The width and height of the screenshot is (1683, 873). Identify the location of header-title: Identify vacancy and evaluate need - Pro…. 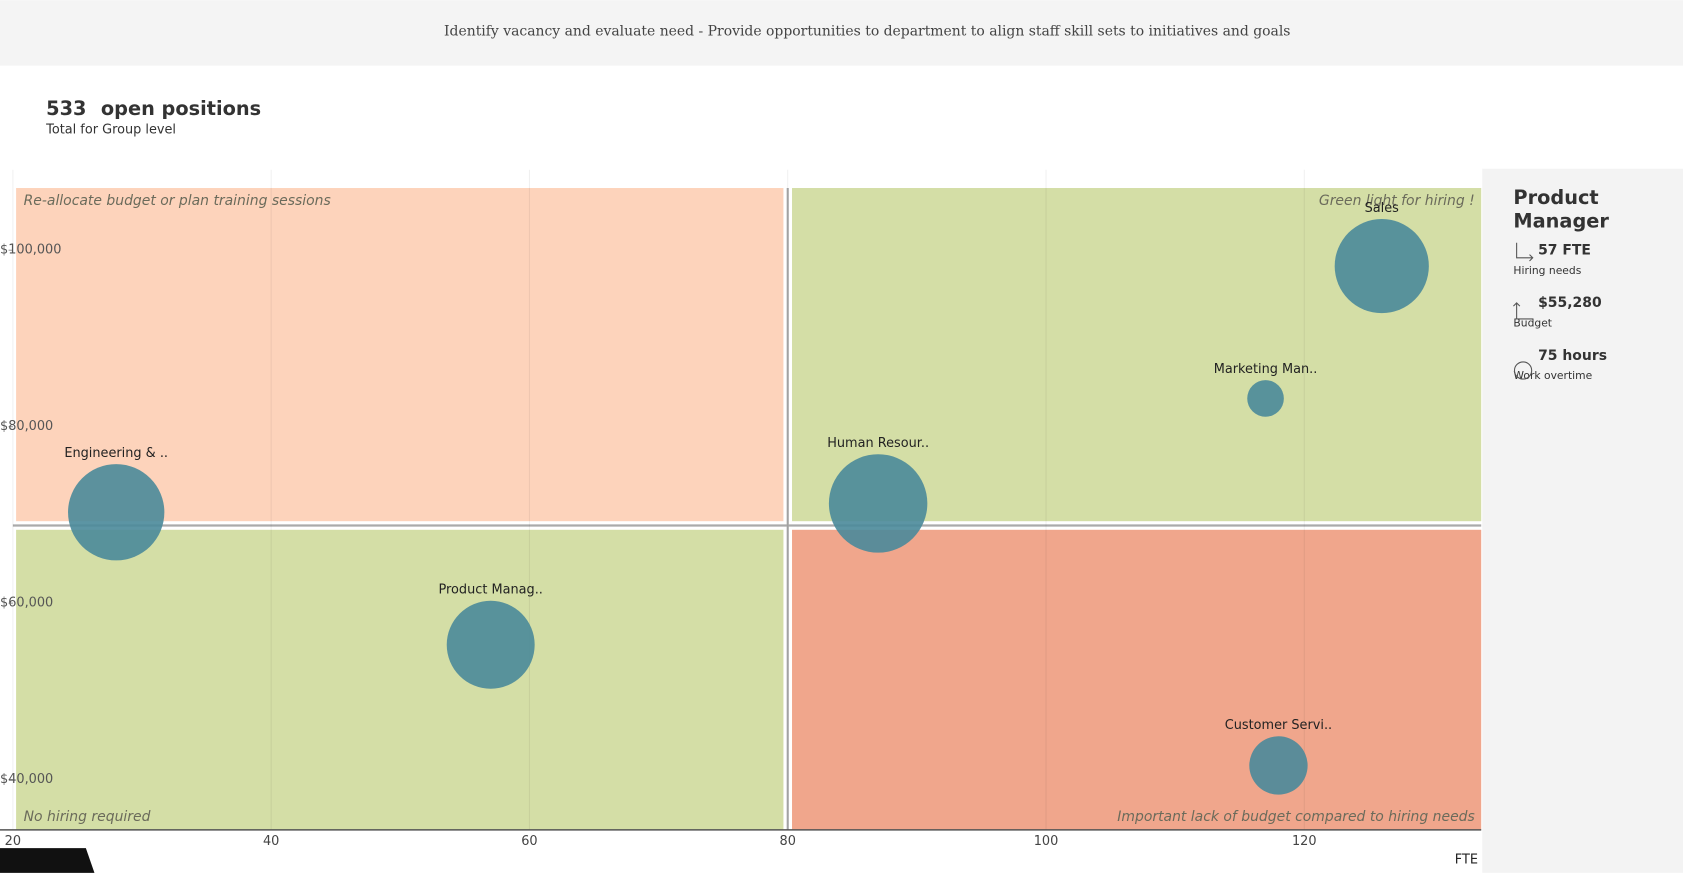
(867, 31).